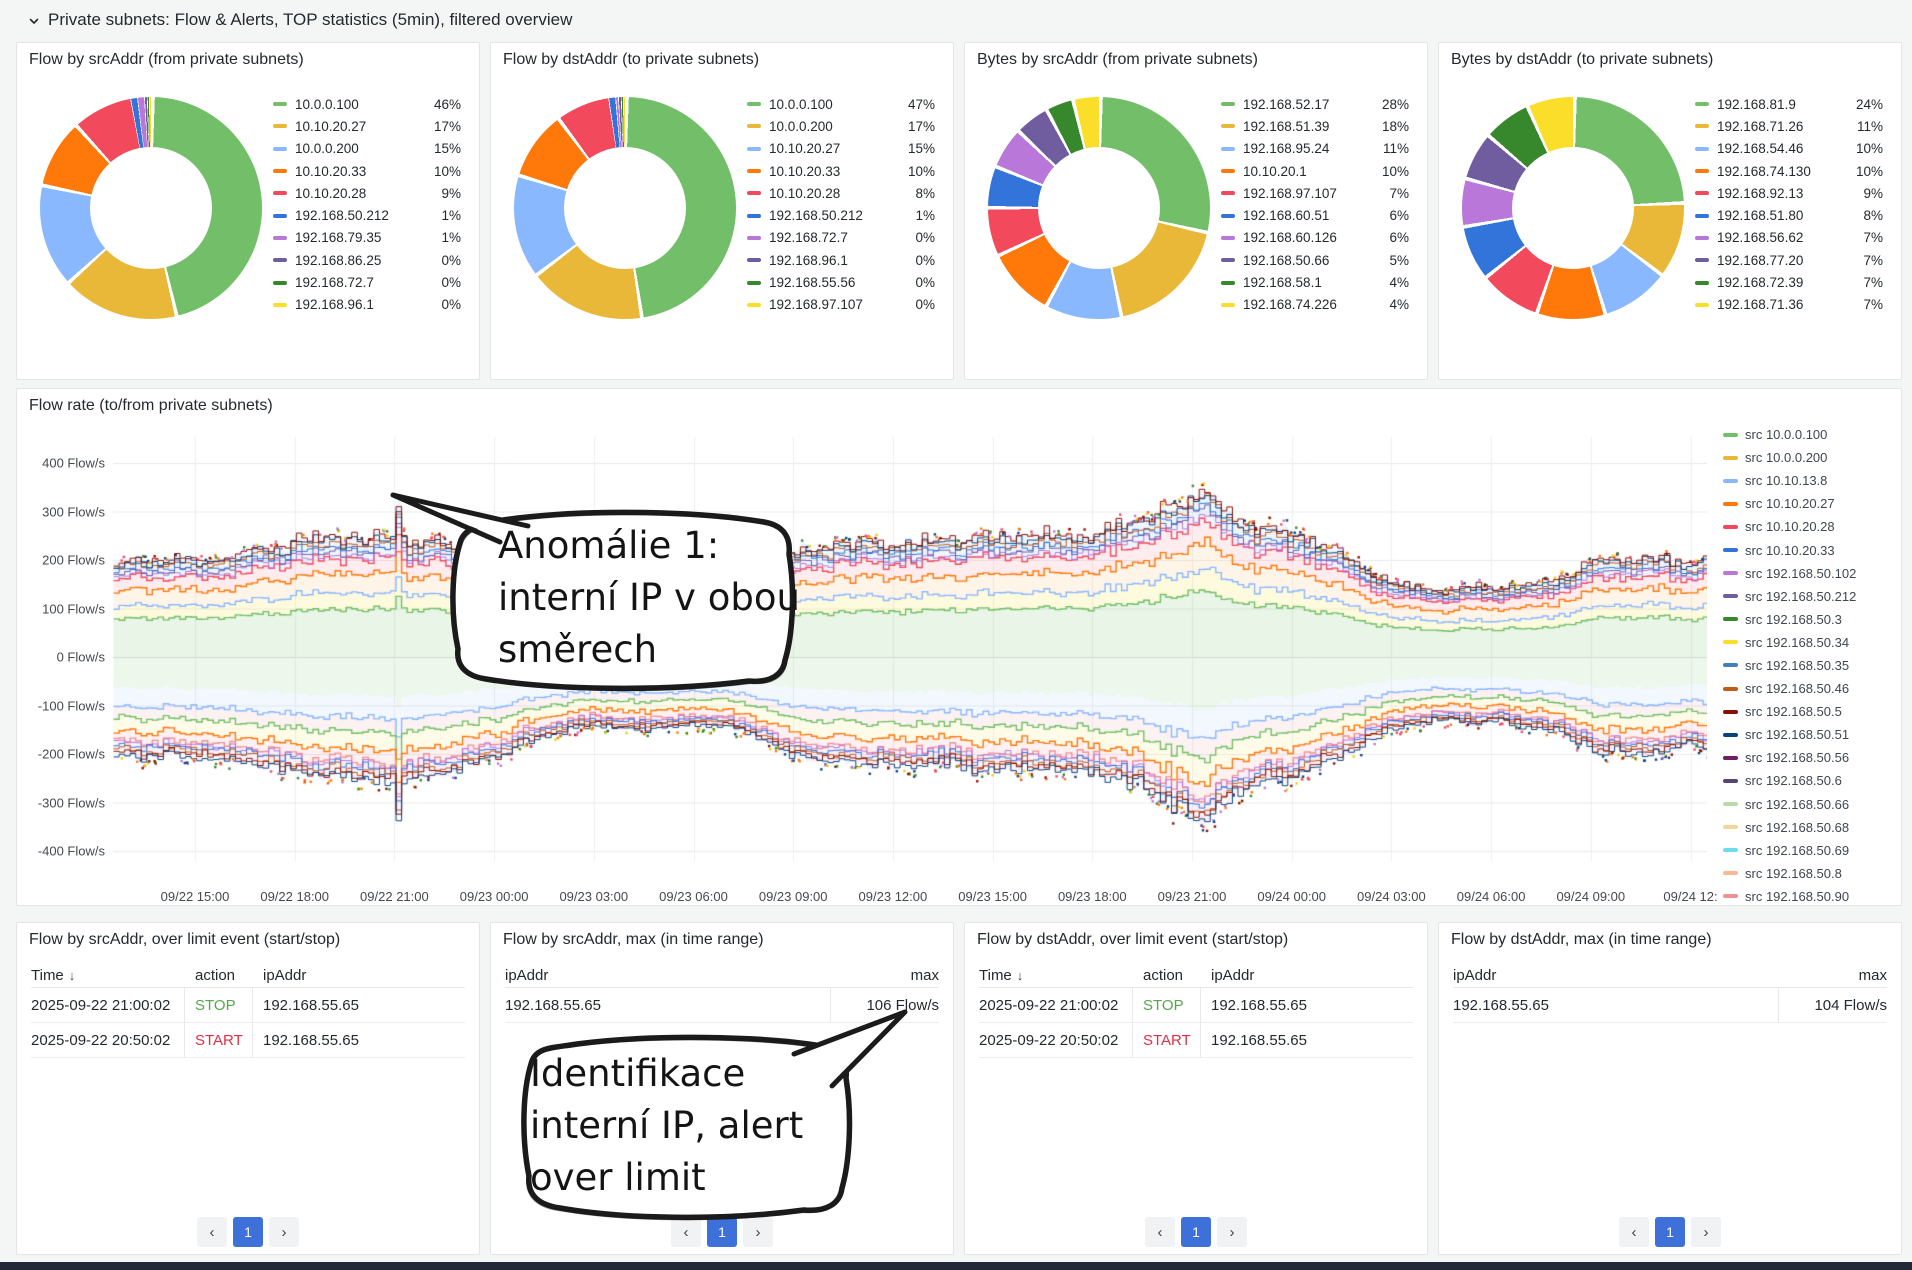 Image resolution: width=1912 pixels, height=1270 pixels. Describe the element at coordinates (1812, 434) in the screenshot. I see `timeseries-legend-item: src 10.0.0.100` at that location.